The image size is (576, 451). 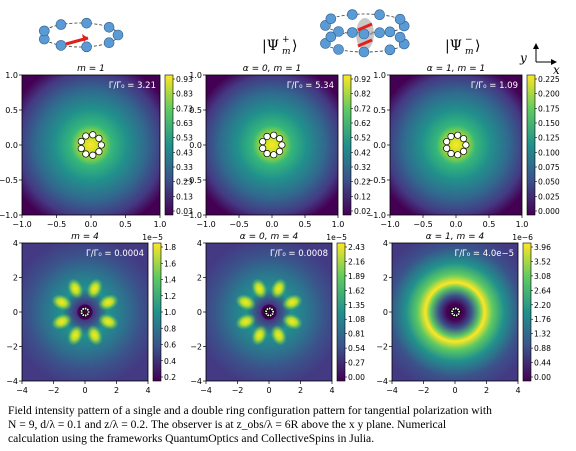 I want to click on colorbar-tick-label: 0.02, so click(x=362, y=211).